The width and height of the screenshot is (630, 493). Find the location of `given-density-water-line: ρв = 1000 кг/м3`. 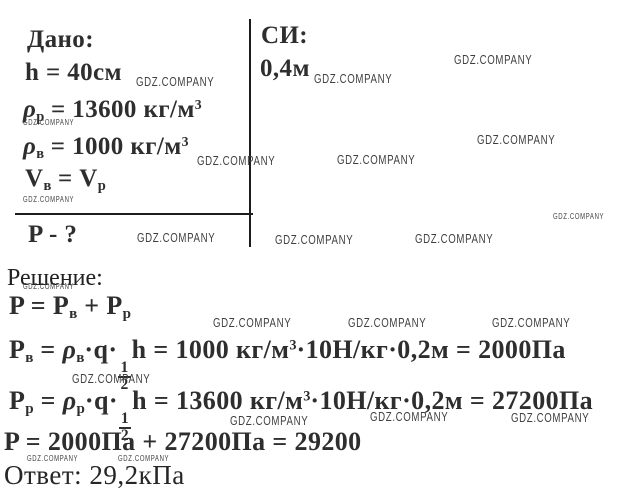

given-density-water-line: ρв = 1000 кг/м3 is located at coordinates (106, 148).